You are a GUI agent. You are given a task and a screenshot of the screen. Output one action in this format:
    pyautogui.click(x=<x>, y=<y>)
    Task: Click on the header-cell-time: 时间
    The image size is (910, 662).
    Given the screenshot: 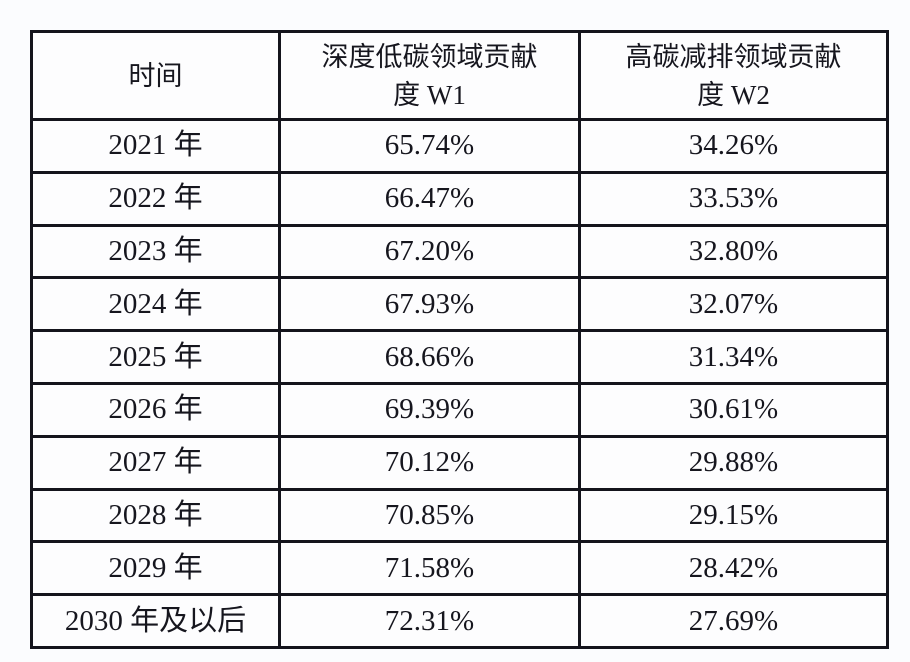 What is the action you would take?
    pyautogui.click(x=155, y=75)
    